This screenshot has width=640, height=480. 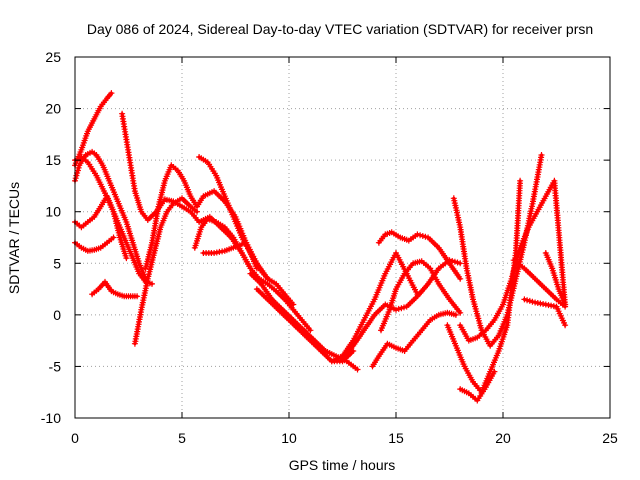 I want to click on x-tick-label: 10, so click(x=289, y=438).